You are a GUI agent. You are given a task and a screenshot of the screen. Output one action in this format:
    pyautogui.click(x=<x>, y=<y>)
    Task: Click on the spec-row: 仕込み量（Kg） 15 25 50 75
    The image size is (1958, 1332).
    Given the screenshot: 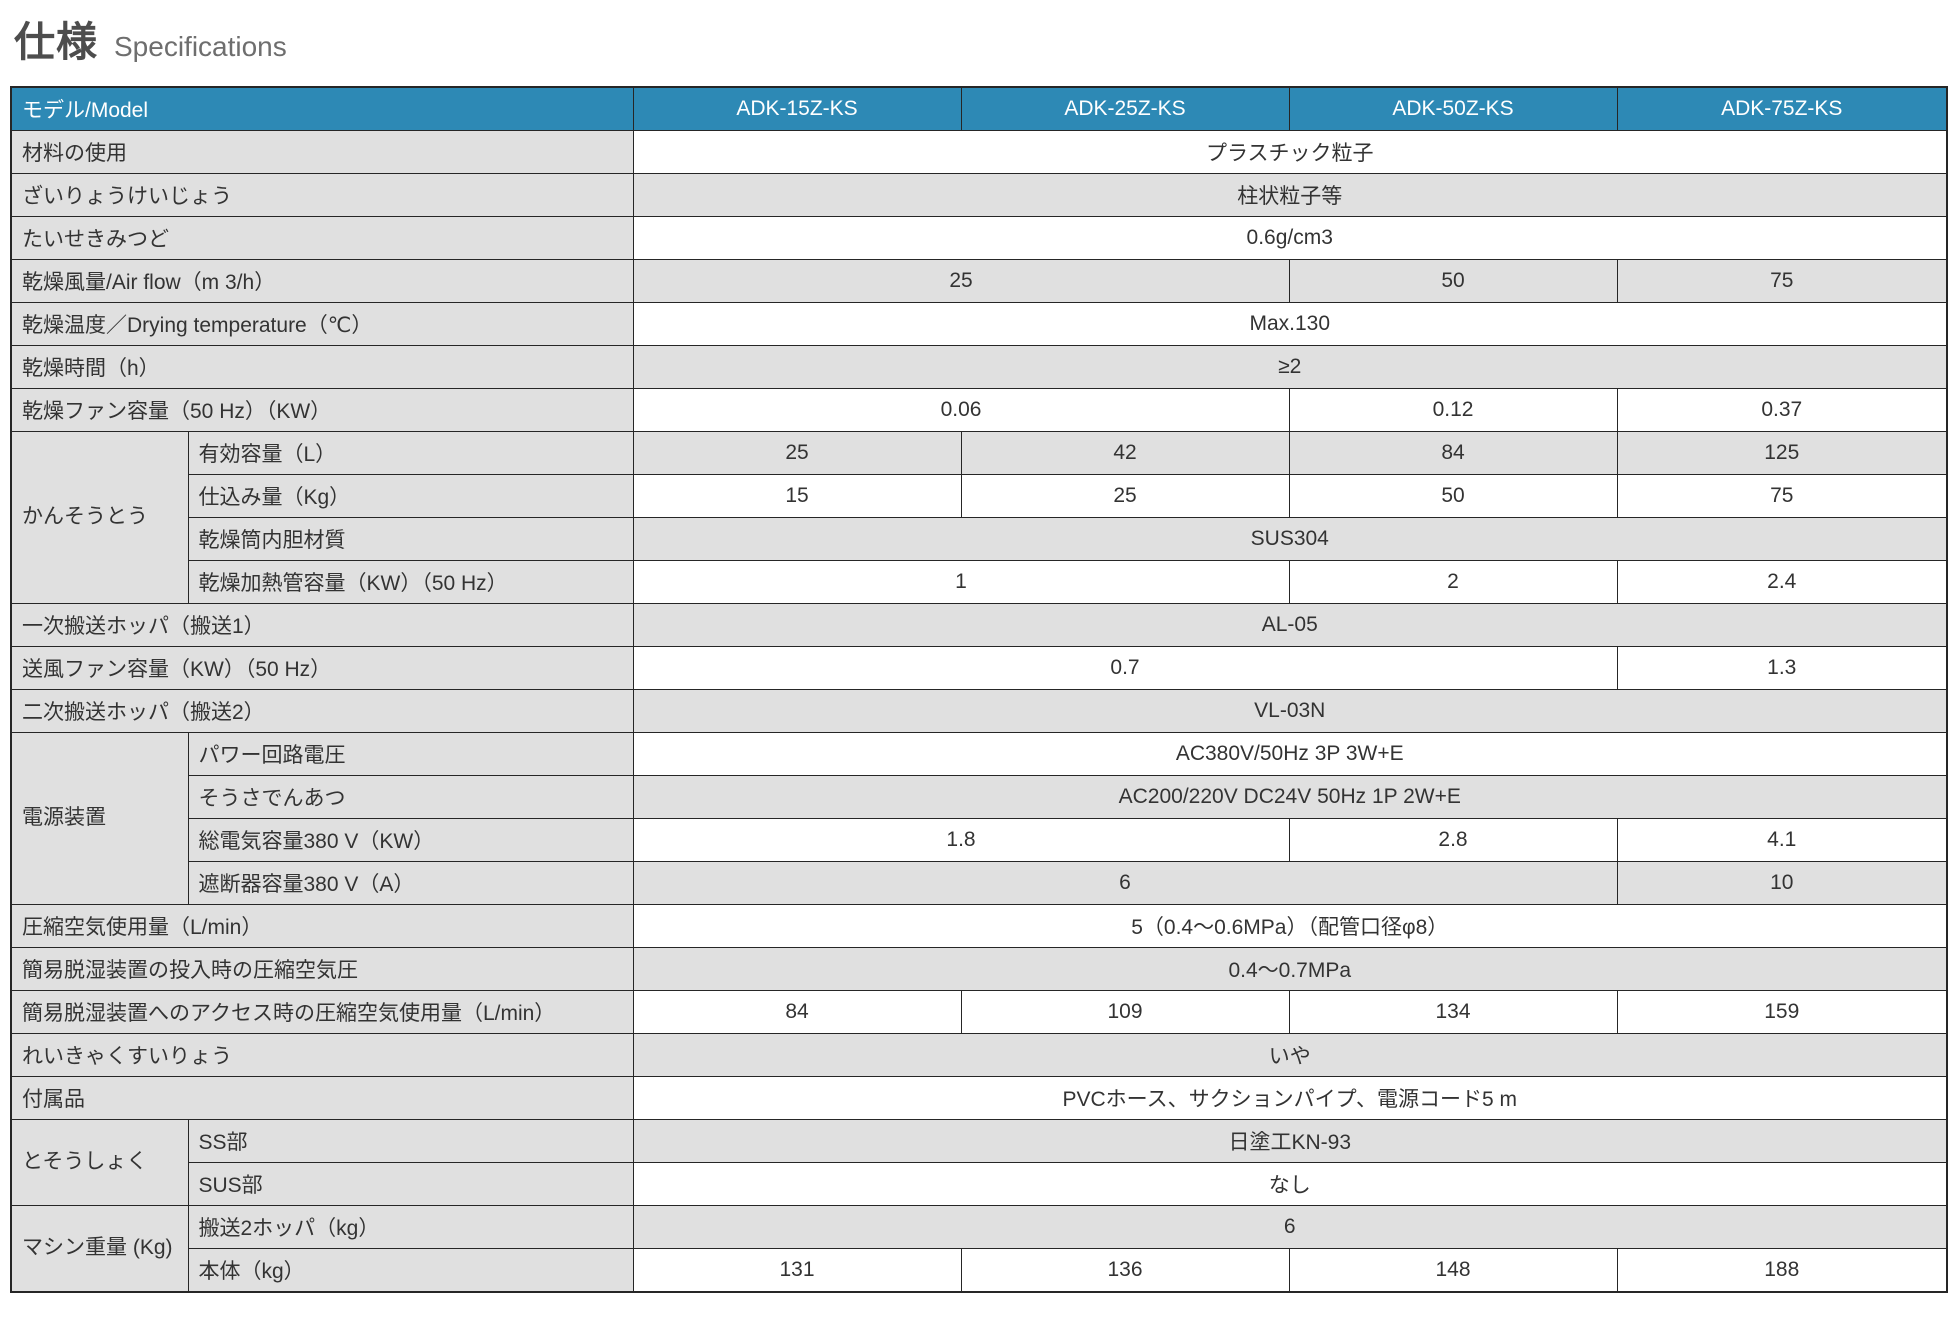 What is the action you would take?
    pyautogui.click(x=979, y=496)
    